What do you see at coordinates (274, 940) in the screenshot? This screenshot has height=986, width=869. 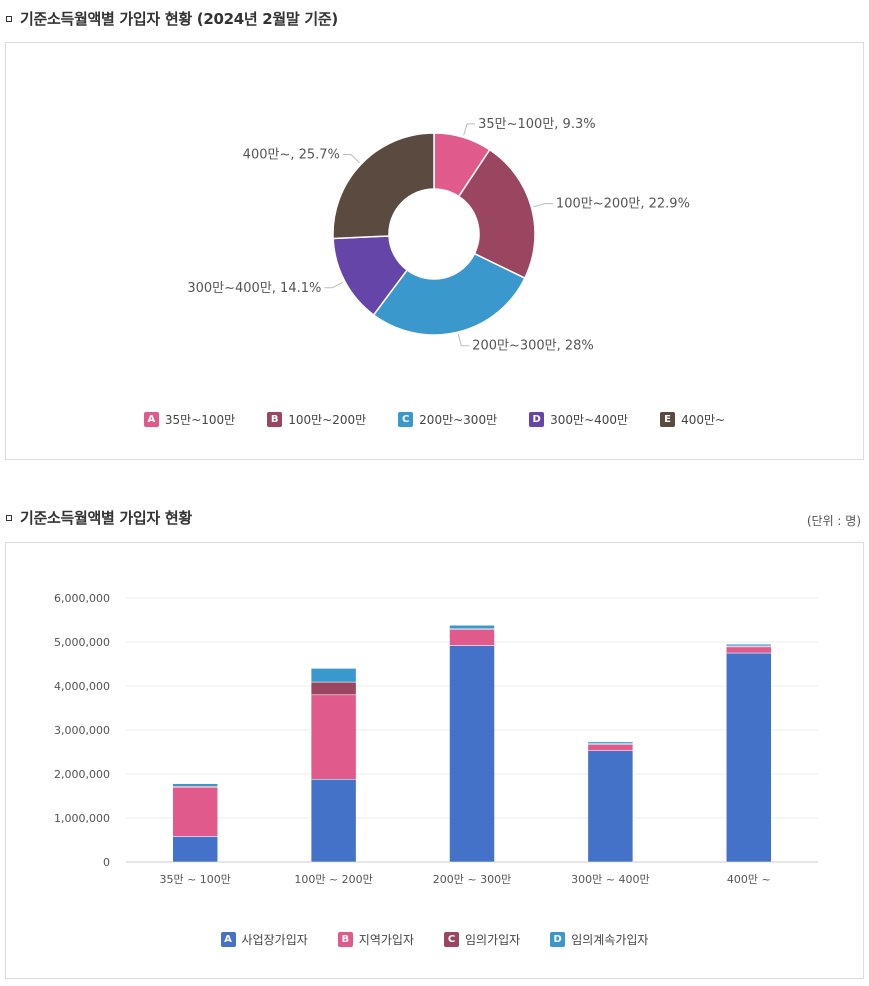 I see `legend-label: 사업장가입자` at bounding box center [274, 940].